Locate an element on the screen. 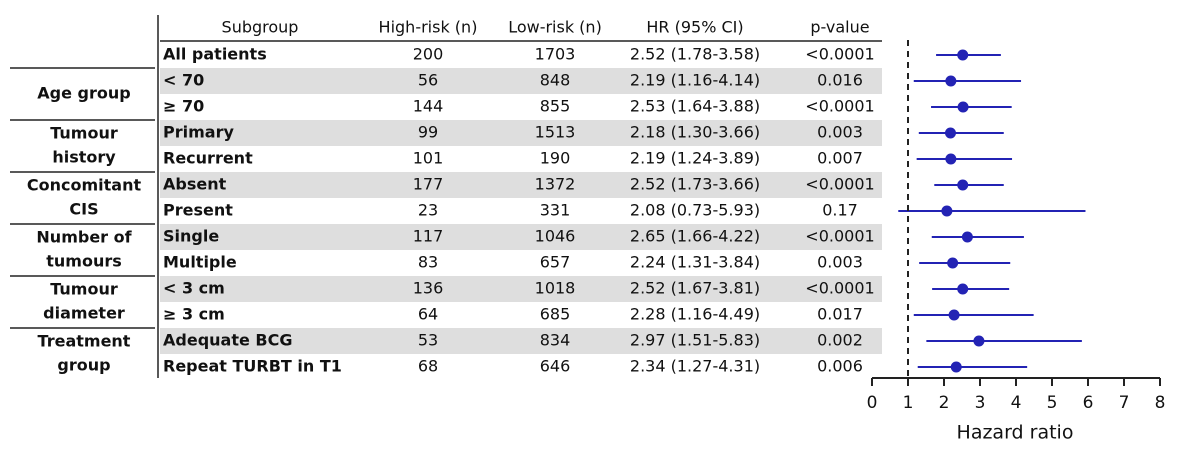 Image resolution: width=1200 pixels, height=453 pixels. x-axis-label: Hazard ratio is located at coordinates (1015, 433).